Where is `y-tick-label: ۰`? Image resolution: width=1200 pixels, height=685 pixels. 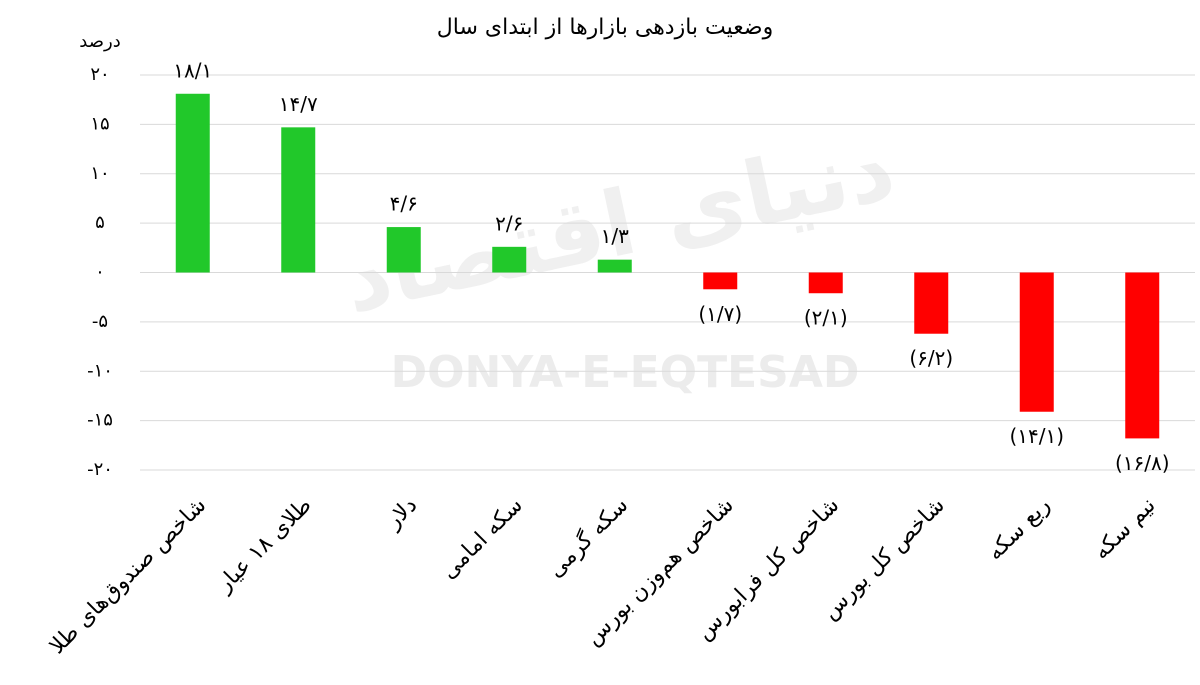 y-tick-label: ۰ is located at coordinates (100, 272).